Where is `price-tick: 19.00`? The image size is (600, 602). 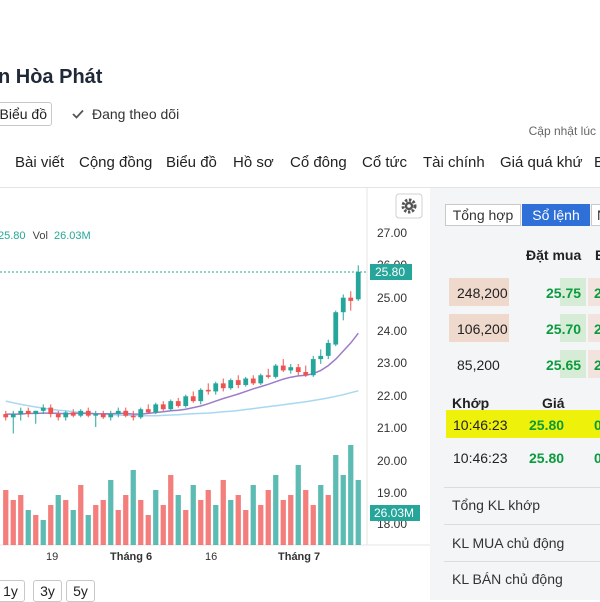
price-tick: 19.00 is located at coordinates (392, 493).